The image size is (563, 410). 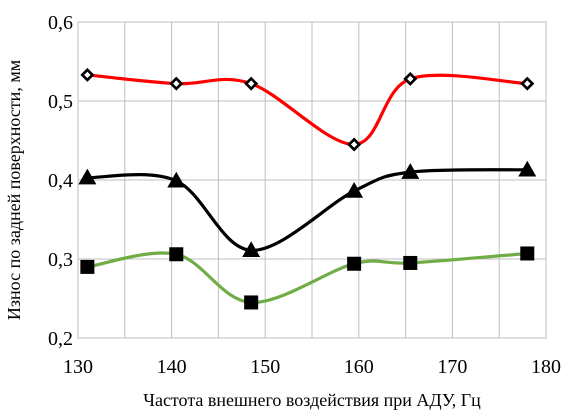 What do you see at coordinates (60, 23) in the screenshot?
I see `y-tick-label: 0,6` at bounding box center [60, 23].